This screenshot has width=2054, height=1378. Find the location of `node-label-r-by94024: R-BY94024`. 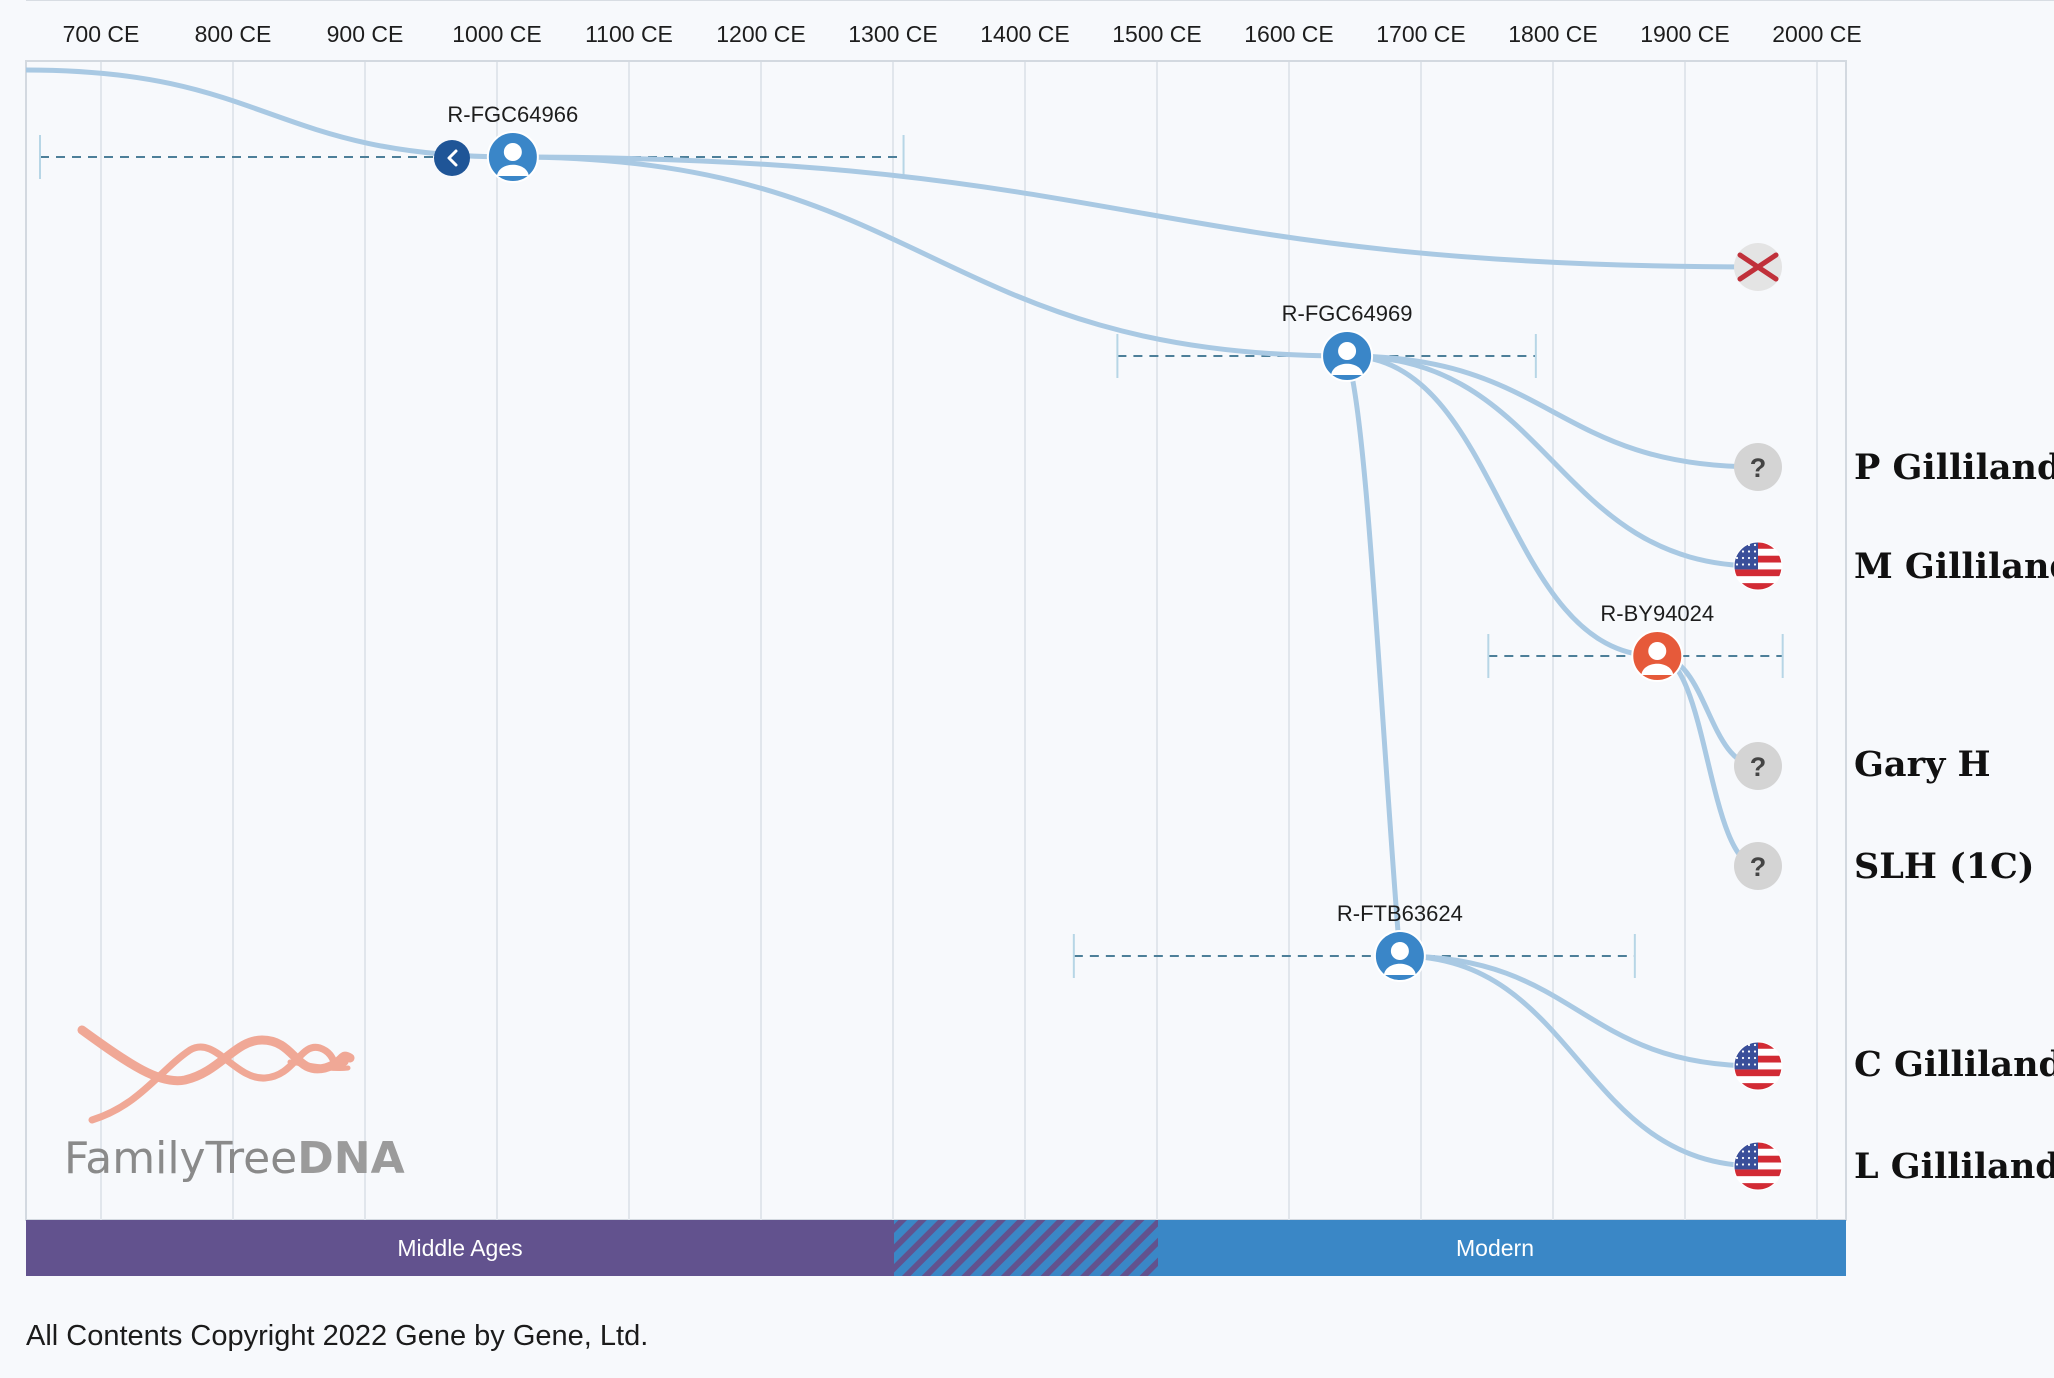

node-label-r-by94024: R-BY94024 is located at coordinates (1657, 613).